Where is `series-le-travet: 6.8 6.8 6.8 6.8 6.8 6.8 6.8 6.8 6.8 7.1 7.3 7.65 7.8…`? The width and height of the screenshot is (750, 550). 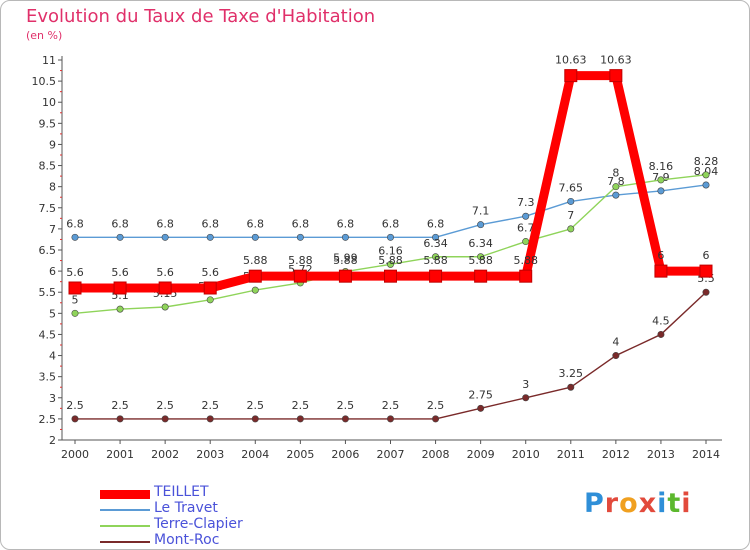
series-le-travet: 6.8 6.8 6.8 6.8 6.8 6.8 6.8 6.8 6.8 7.1 7.3 7.65 7.8… is located at coordinates (392, 203).